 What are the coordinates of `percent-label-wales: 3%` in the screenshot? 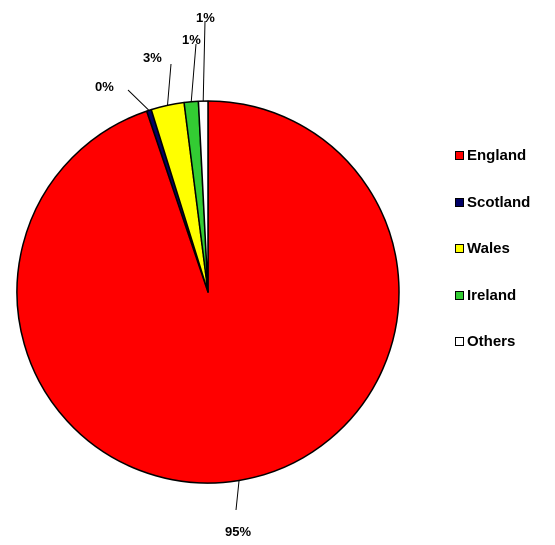 It's located at (152, 57).